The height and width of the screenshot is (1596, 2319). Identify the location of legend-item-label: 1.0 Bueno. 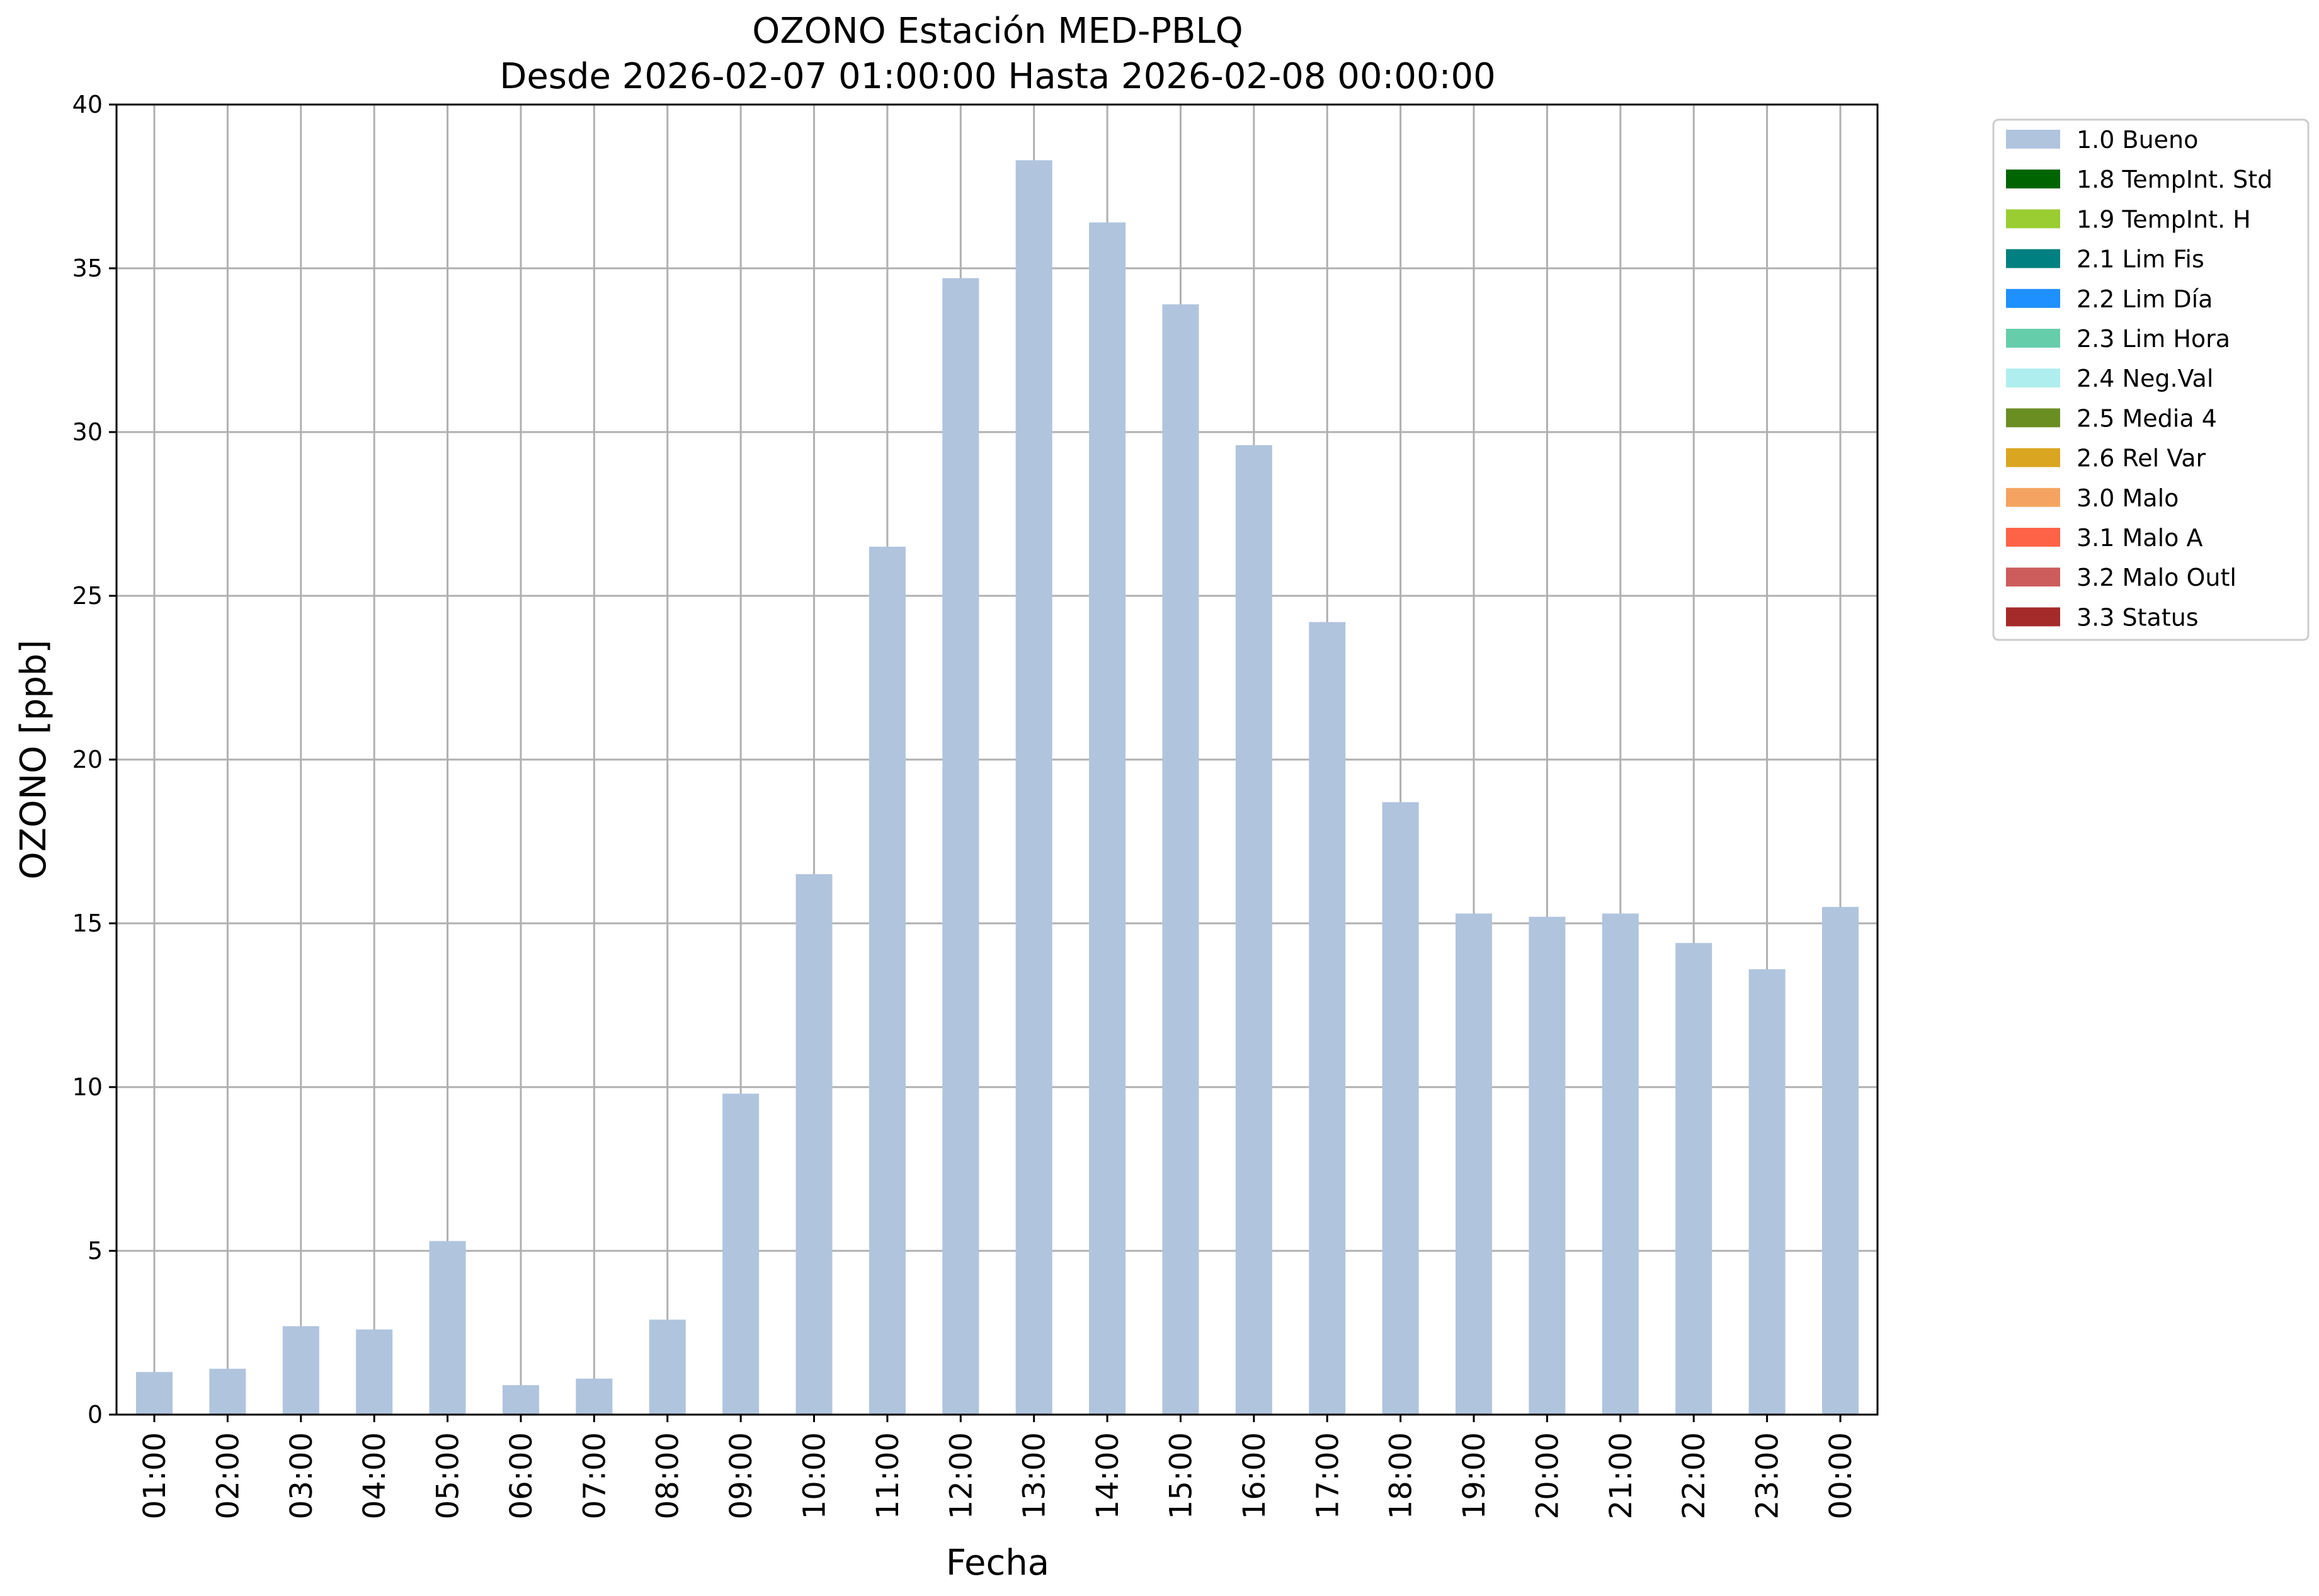
(2137, 140).